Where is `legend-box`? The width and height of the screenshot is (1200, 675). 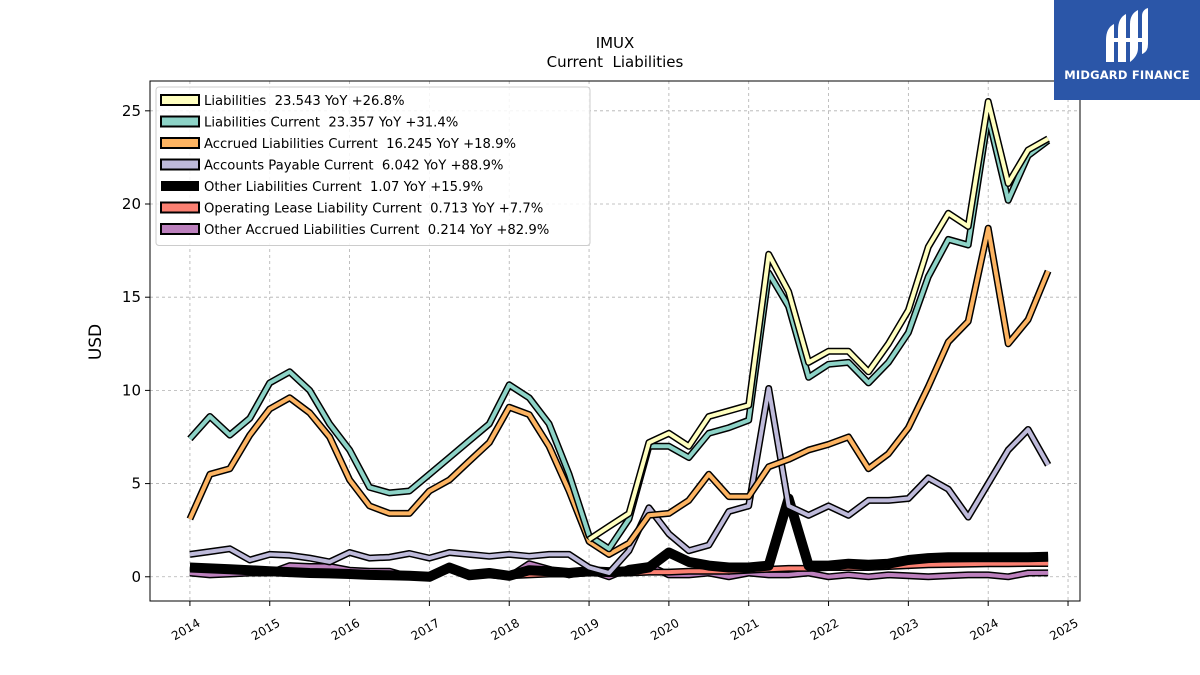 legend-box is located at coordinates (373, 166).